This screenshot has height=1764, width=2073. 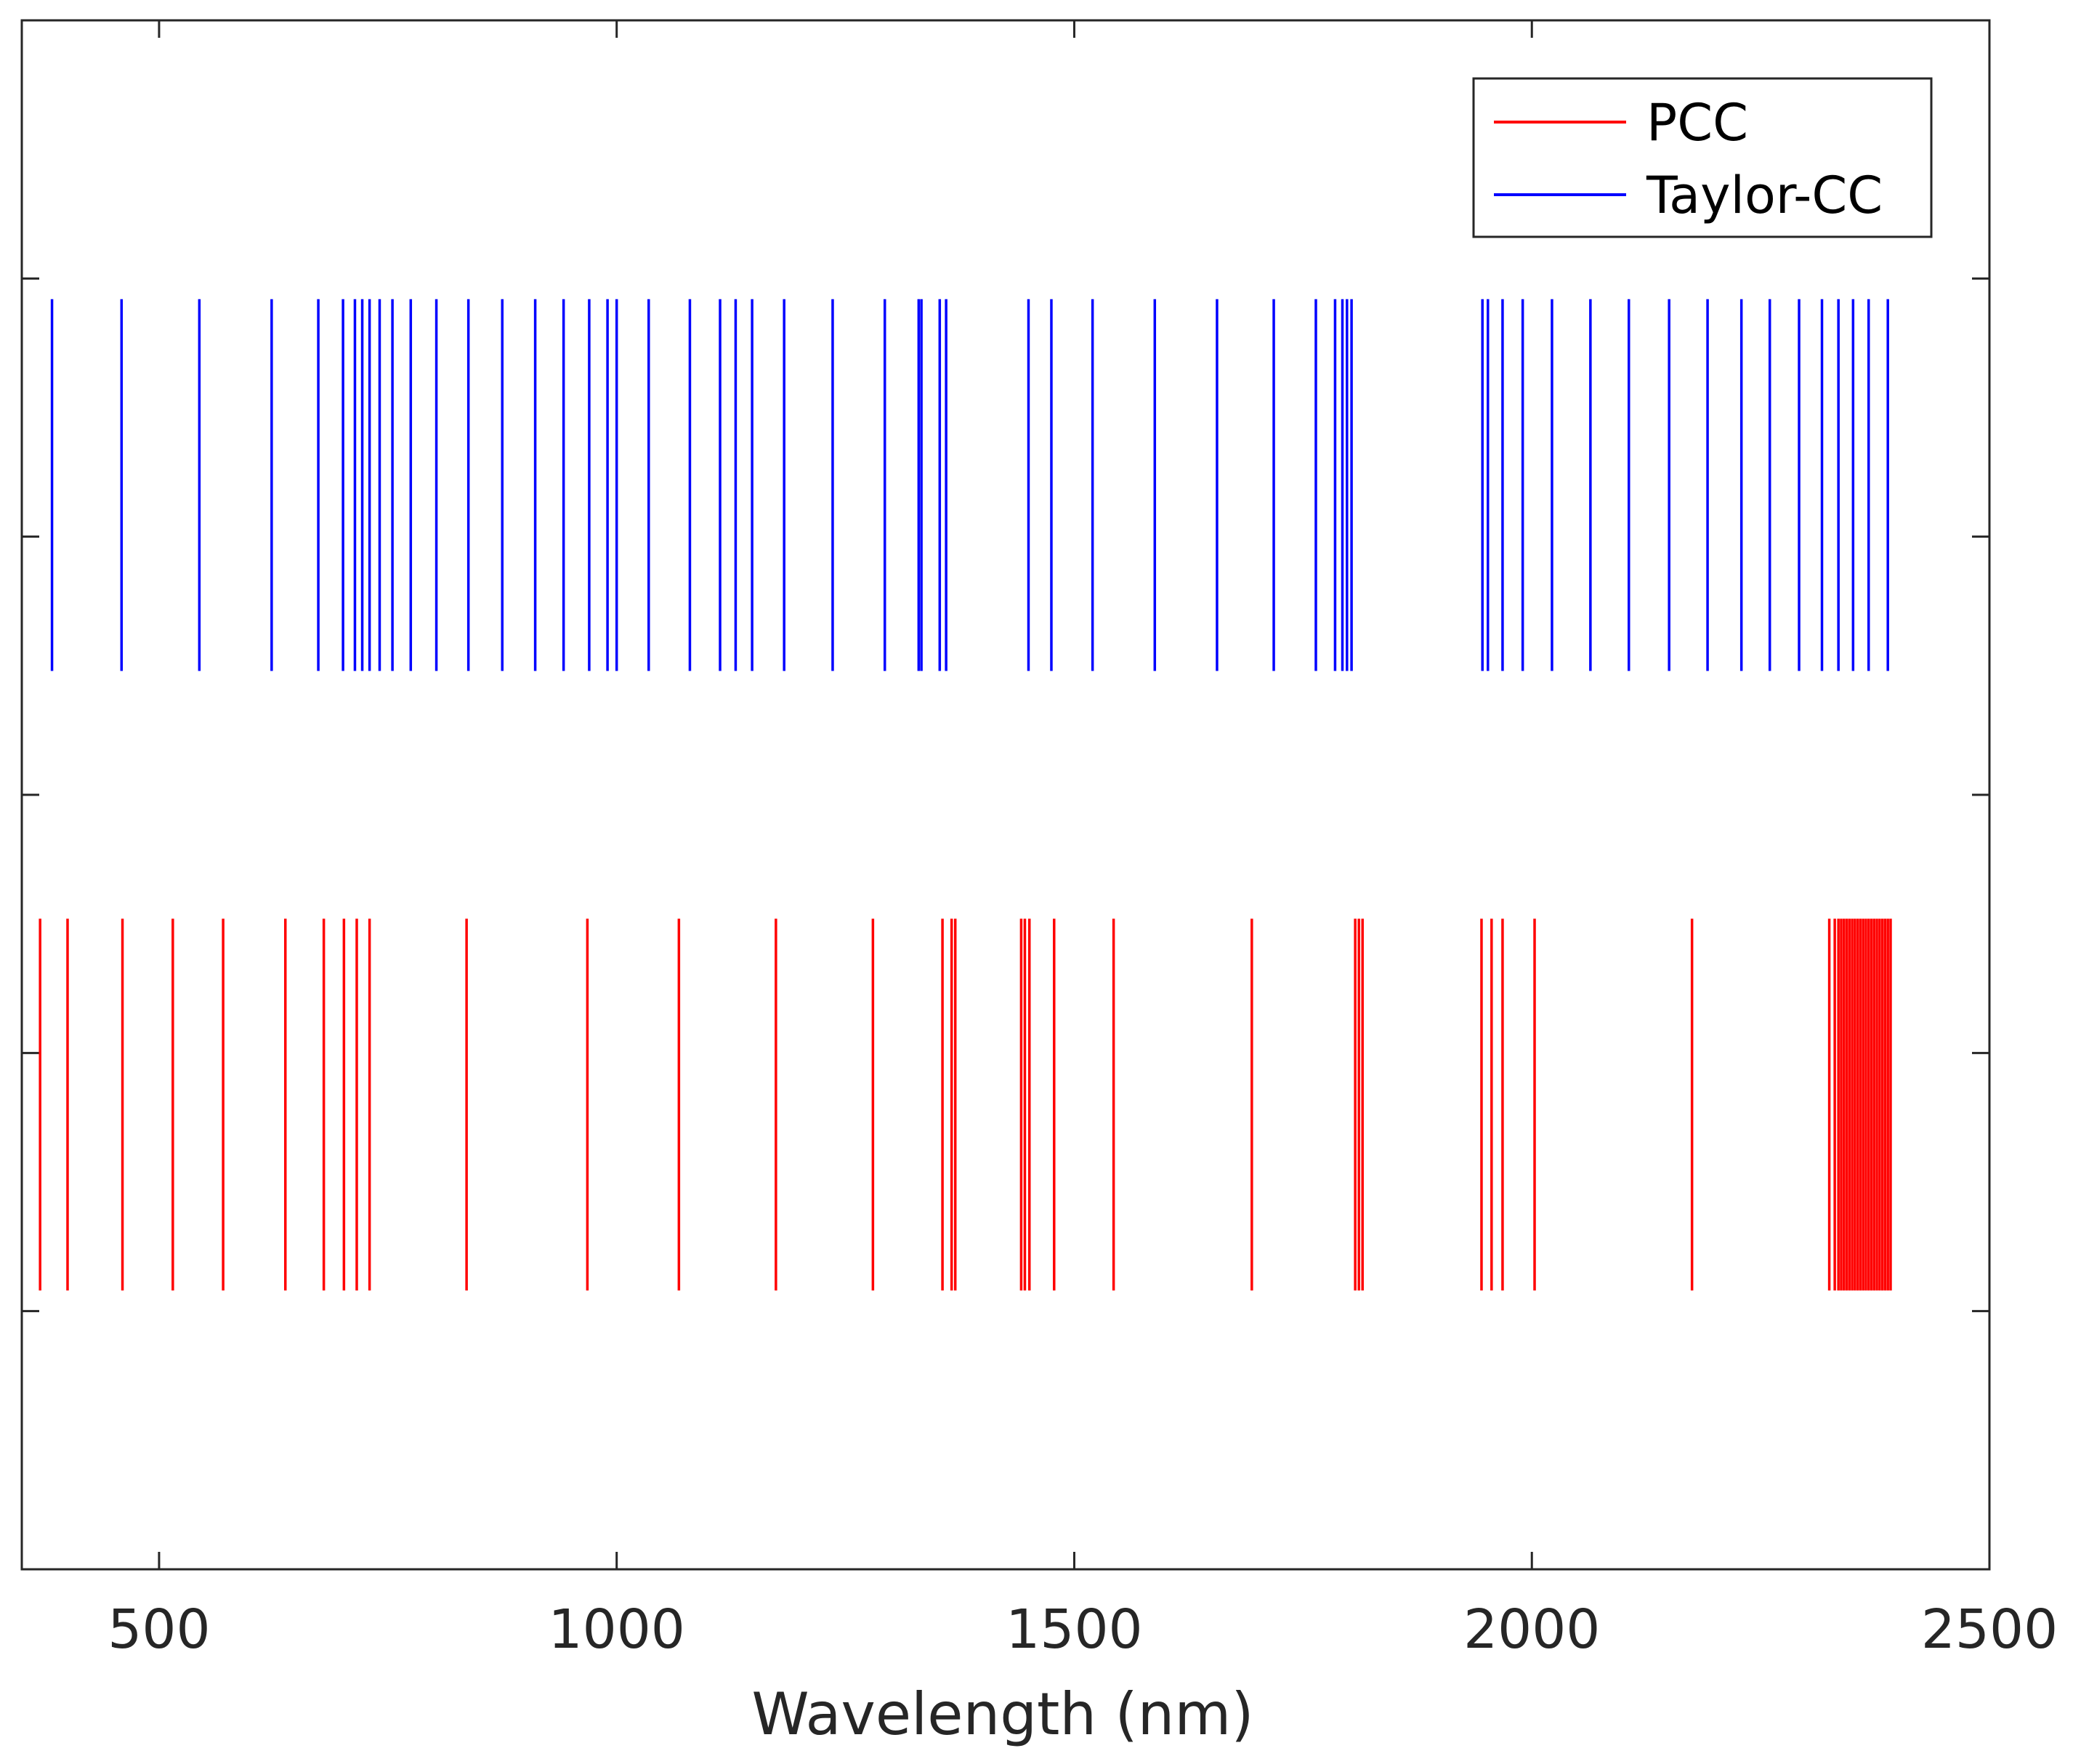 I want to click on x-axis-label: Wavelength (nm), so click(x=1002, y=1714).